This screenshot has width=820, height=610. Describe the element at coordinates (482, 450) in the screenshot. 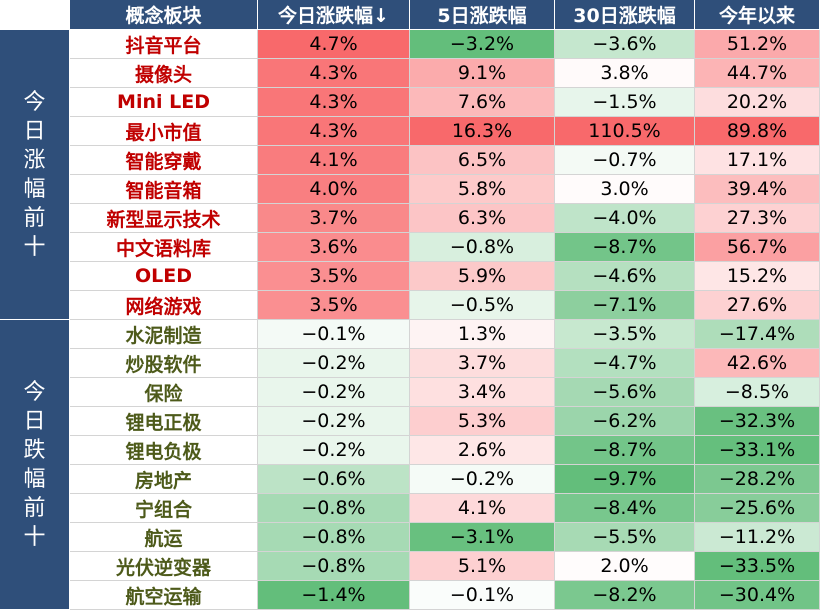

I see `cell-d5: 2.6%` at that location.